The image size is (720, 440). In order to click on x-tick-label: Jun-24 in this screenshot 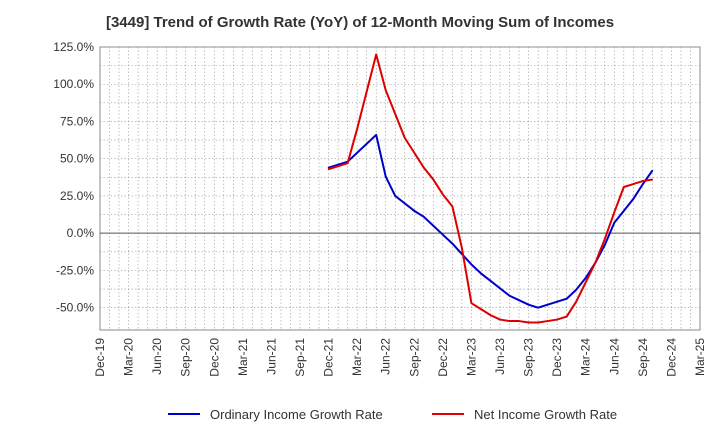, I will do `click(614, 356)`.